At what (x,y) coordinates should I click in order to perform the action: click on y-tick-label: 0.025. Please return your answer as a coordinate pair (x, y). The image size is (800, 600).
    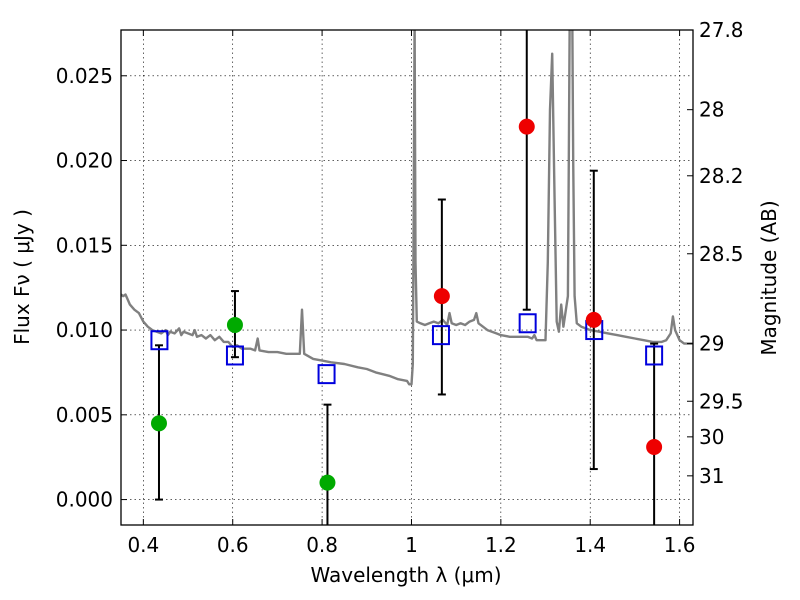
    Looking at the image, I should click on (84, 76).